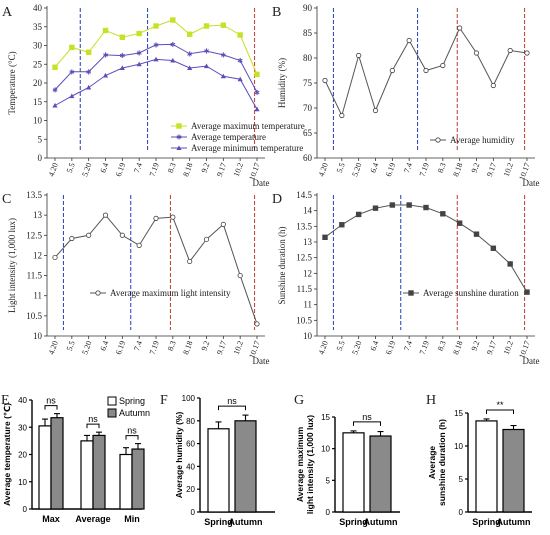 Image resolution: width=550 pixels, height=535 pixels. I want to click on y-tick-label: 12, so click(307, 273).